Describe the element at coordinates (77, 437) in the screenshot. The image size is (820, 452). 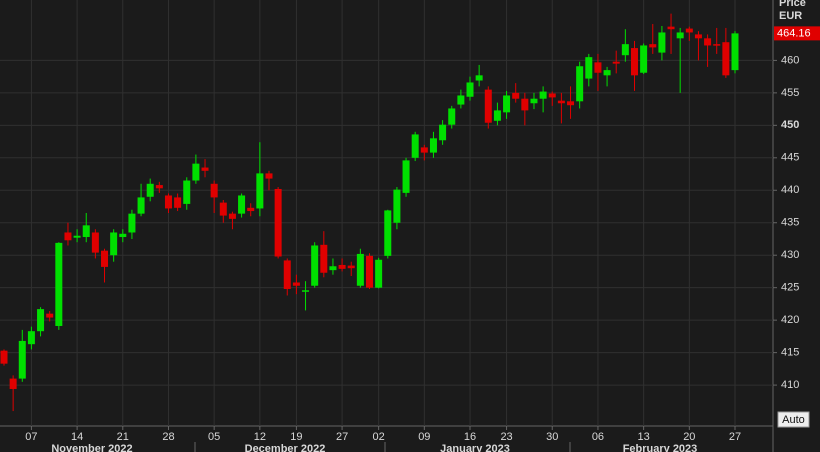
I see `x-tick-label: 14` at that location.